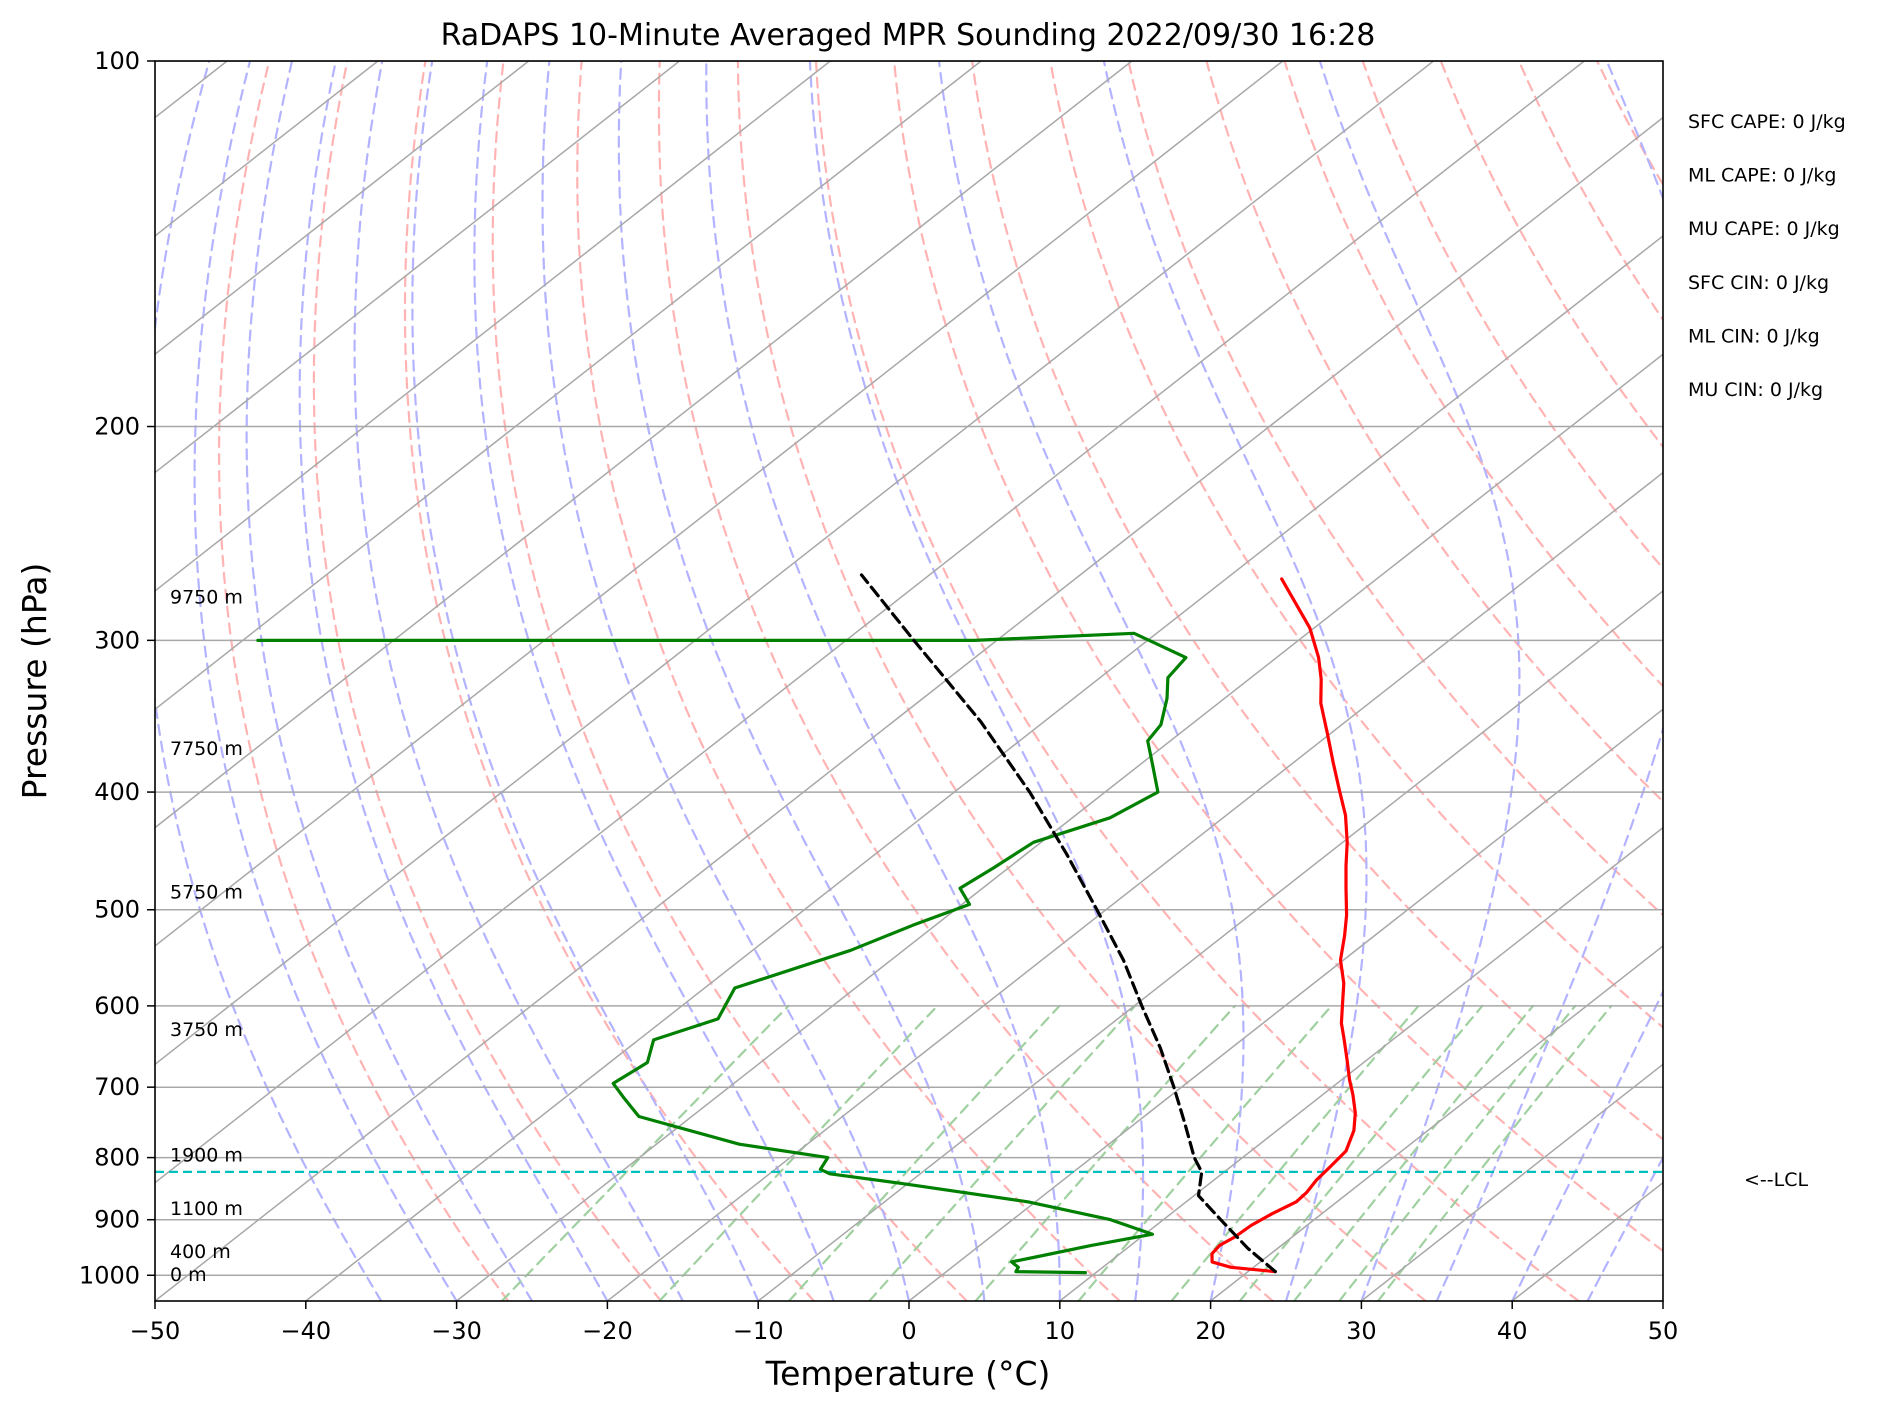  I want to click on x-tick-label: 20, so click(1210, 1331).